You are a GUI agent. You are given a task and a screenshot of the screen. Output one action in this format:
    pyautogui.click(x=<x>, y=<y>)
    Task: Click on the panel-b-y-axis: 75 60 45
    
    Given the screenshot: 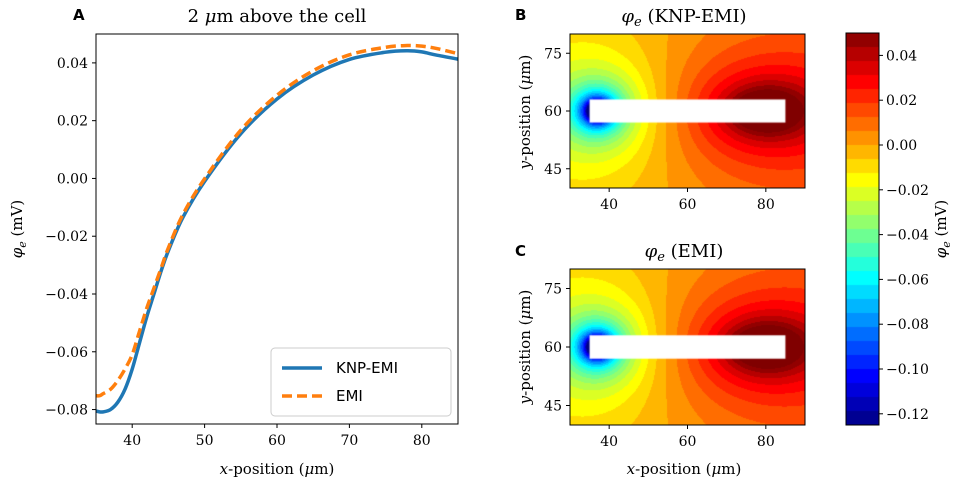 What is the action you would take?
    pyautogui.click(x=557, y=112)
    